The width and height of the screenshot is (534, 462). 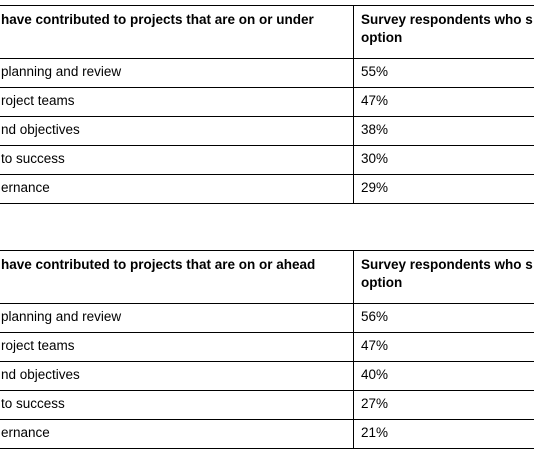 What do you see at coordinates (375, 316) in the screenshot?
I see `row-value: 56%` at bounding box center [375, 316].